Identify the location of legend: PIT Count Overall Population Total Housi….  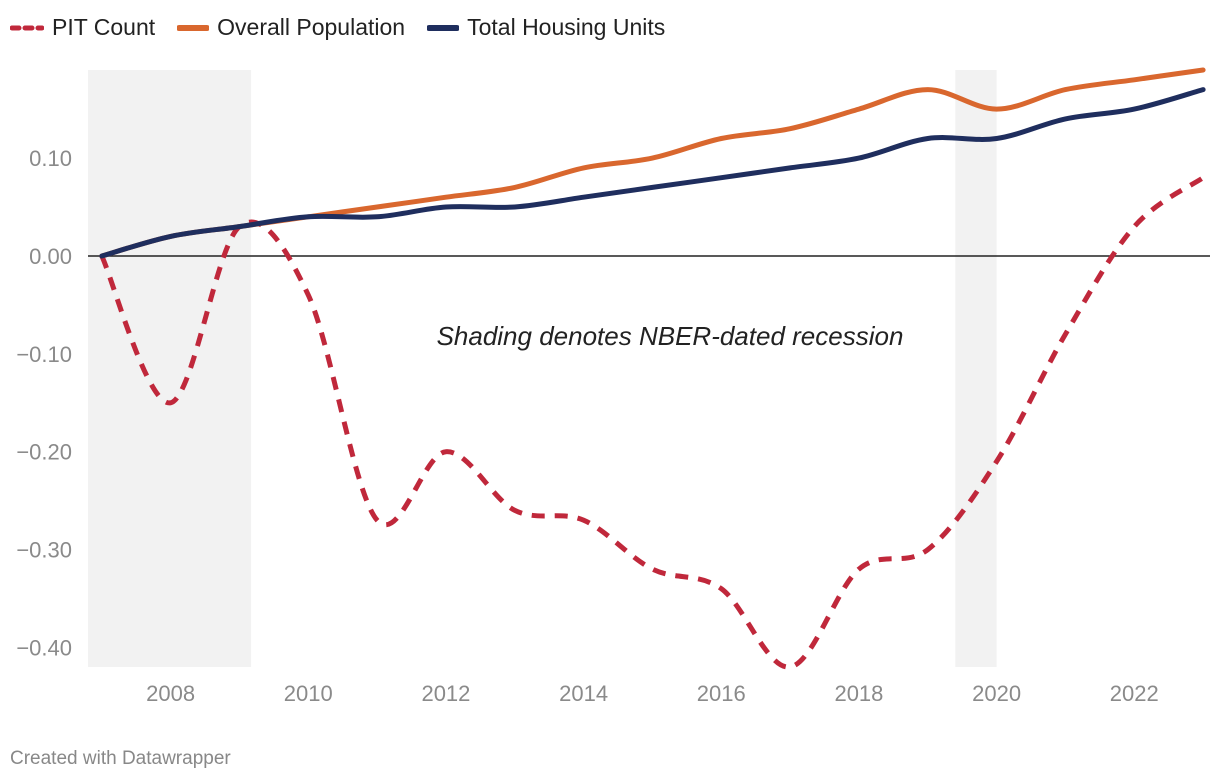
(337, 27).